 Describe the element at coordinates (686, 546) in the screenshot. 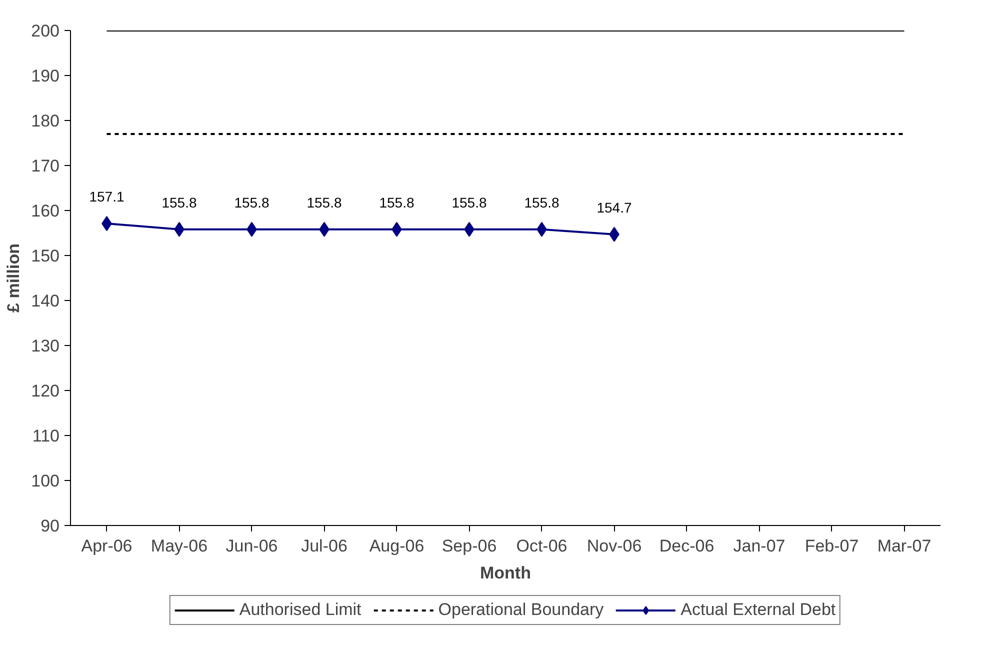

I see `x-tick-label: Dec-06` at that location.